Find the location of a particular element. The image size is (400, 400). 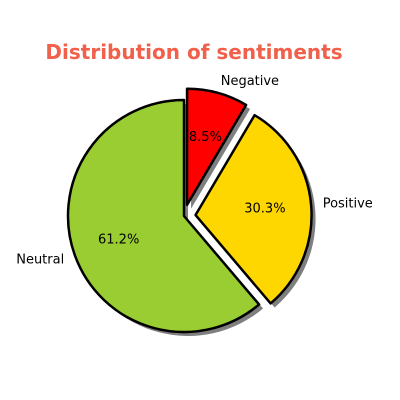

slice-label-negative: Negative is located at coordinates (250, 81).